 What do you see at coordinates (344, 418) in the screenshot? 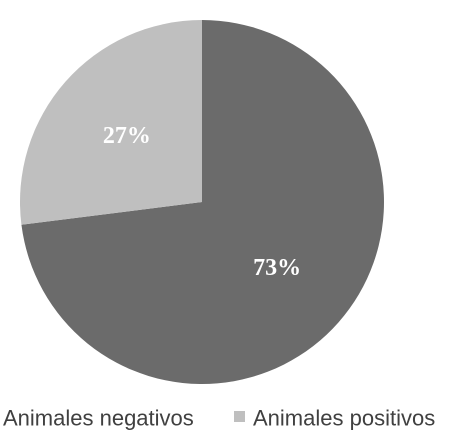
I see `legend-label-2: Animales positivos` at bounding box center [344, 418].